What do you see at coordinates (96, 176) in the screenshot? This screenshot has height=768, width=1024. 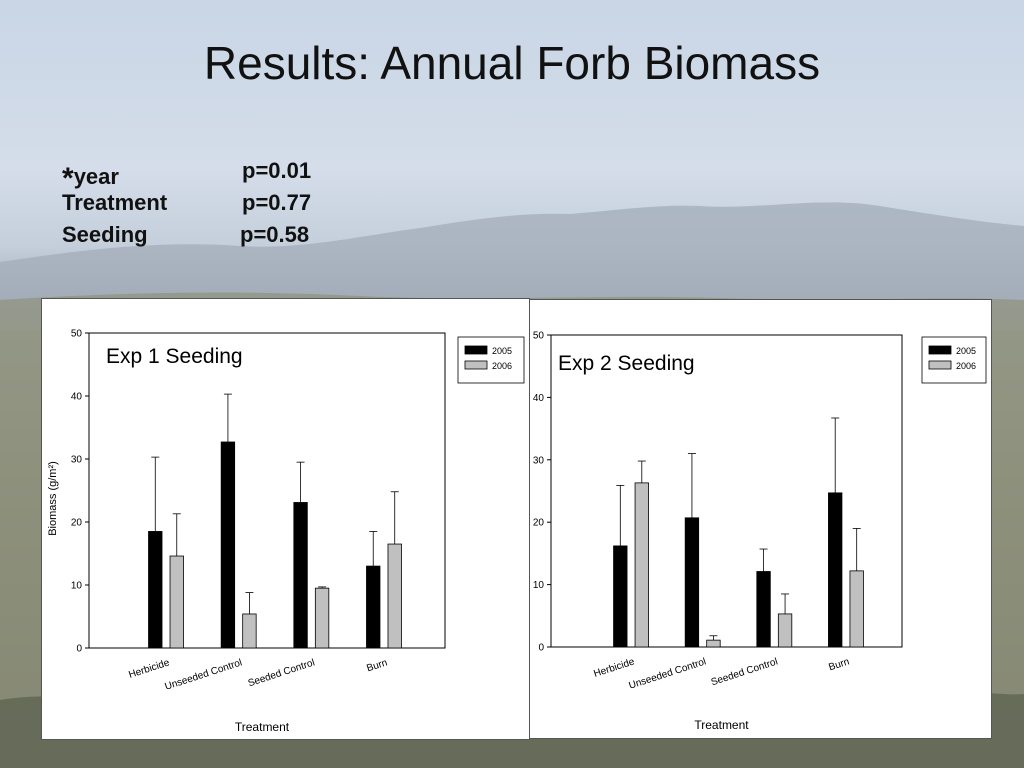 I see `stat-label-year: year` at bounding box center [96, 176].